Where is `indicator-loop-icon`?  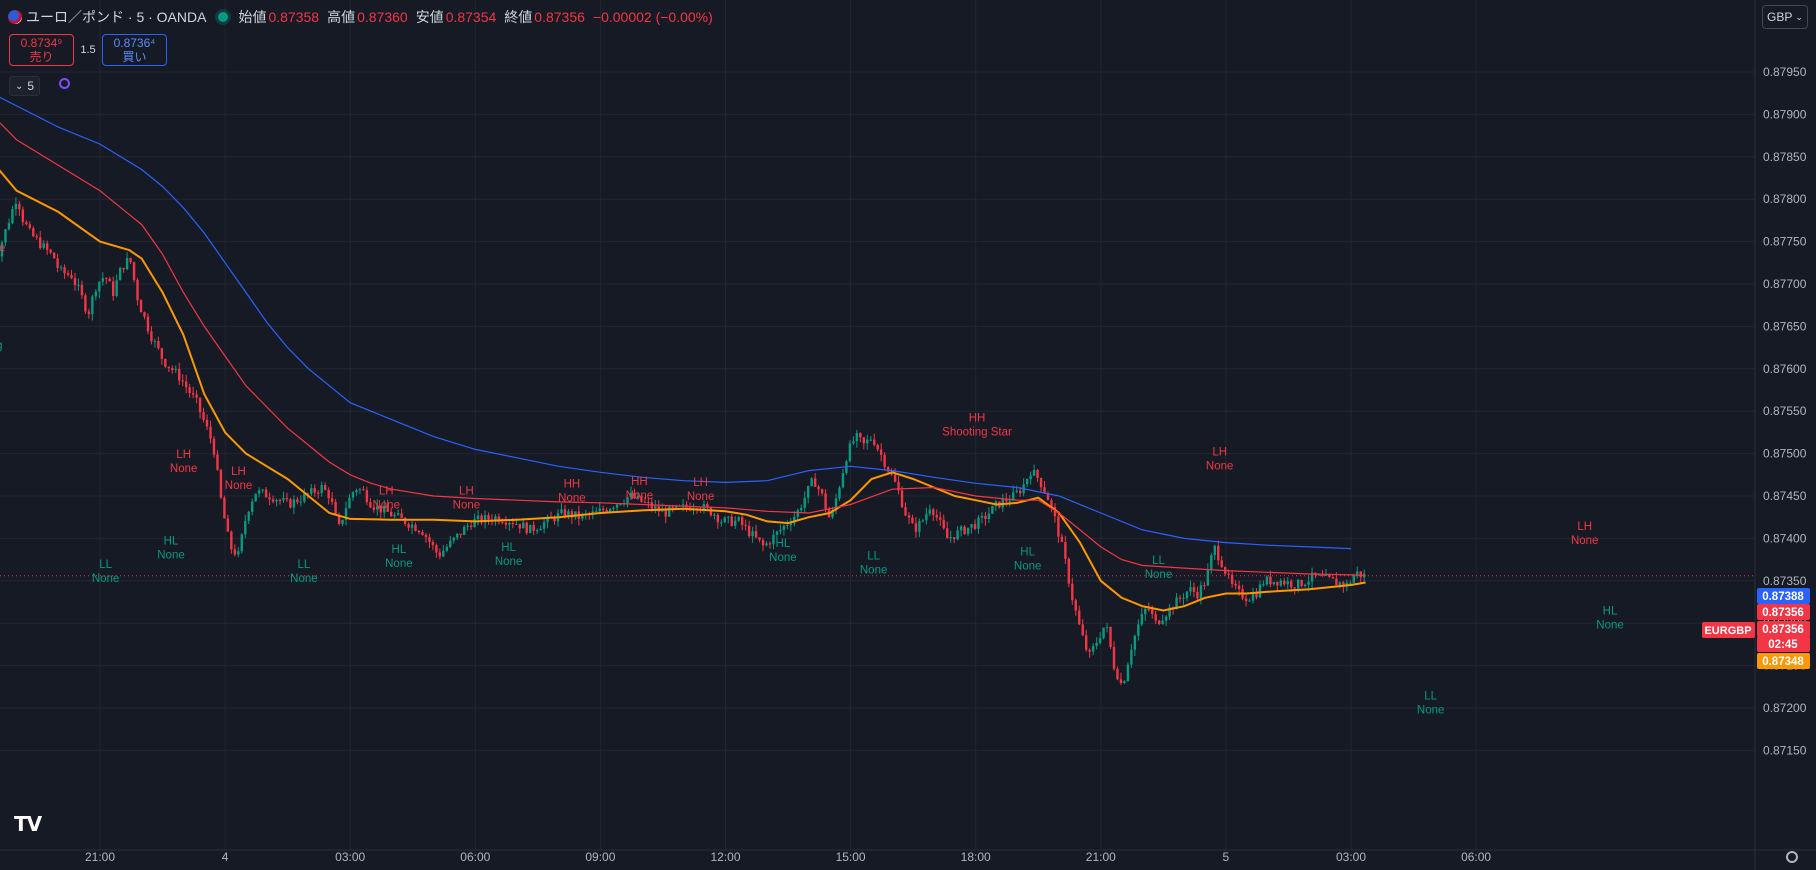 indicator-loop-icon is located at coordinates (64, 83).